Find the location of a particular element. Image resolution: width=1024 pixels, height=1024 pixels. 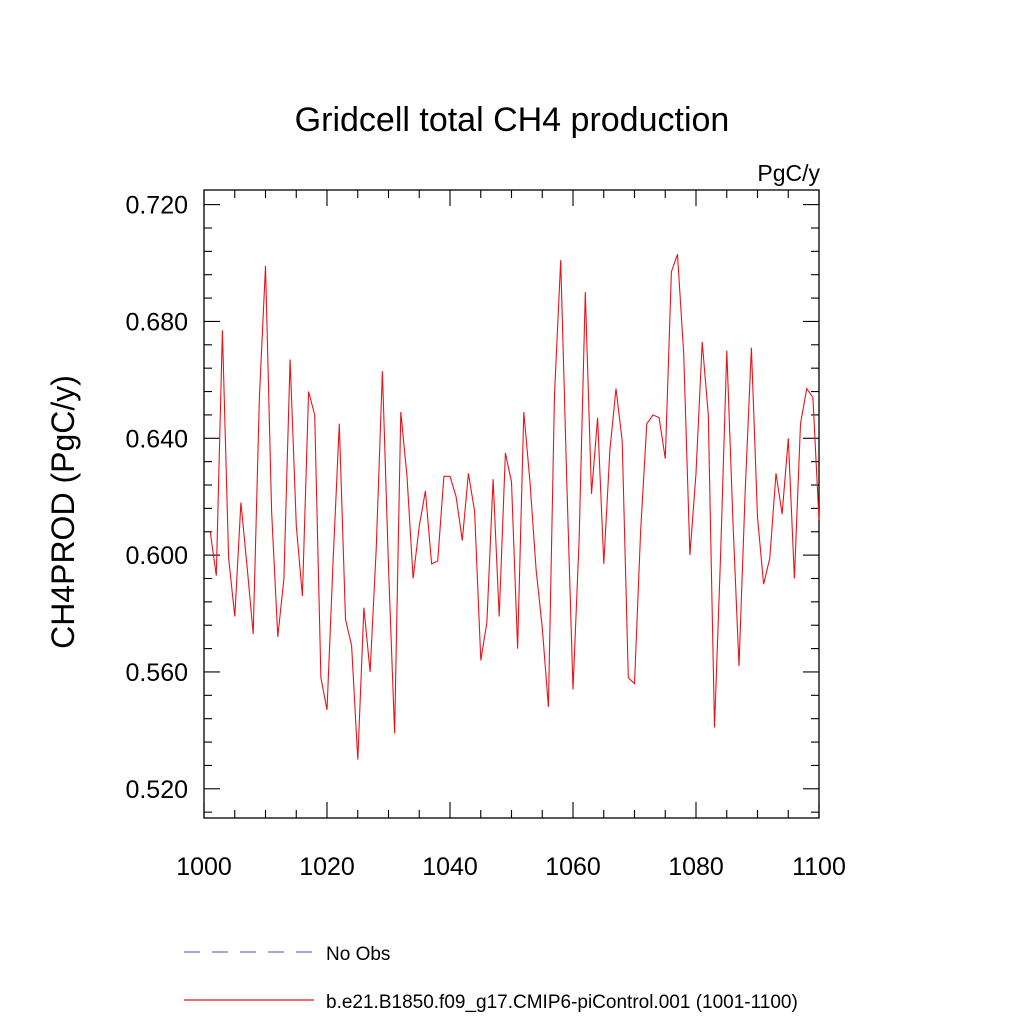

y-tick-label: 0.640 is located at coordinates (156, 439).